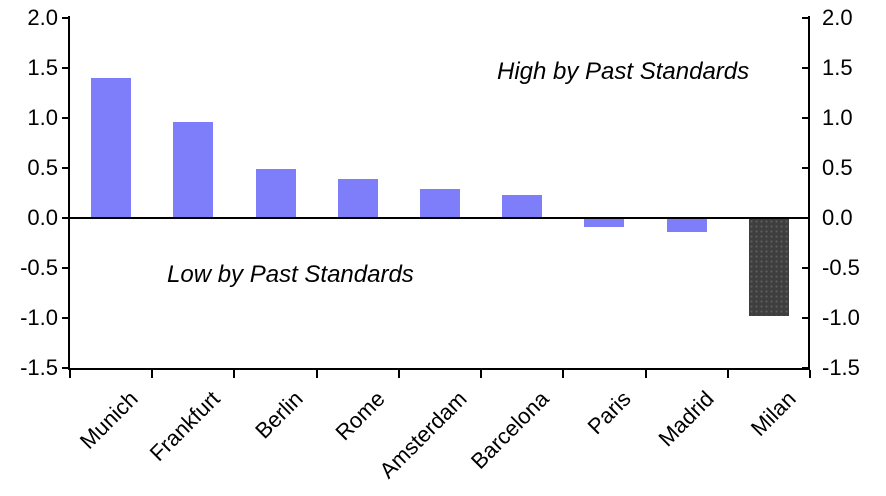 This screenshot has height=496, width=886. What do you see at coordinates (440, 203) in the screenshot?
I see `bar-amsterdam` at bounding box center [440, 203].